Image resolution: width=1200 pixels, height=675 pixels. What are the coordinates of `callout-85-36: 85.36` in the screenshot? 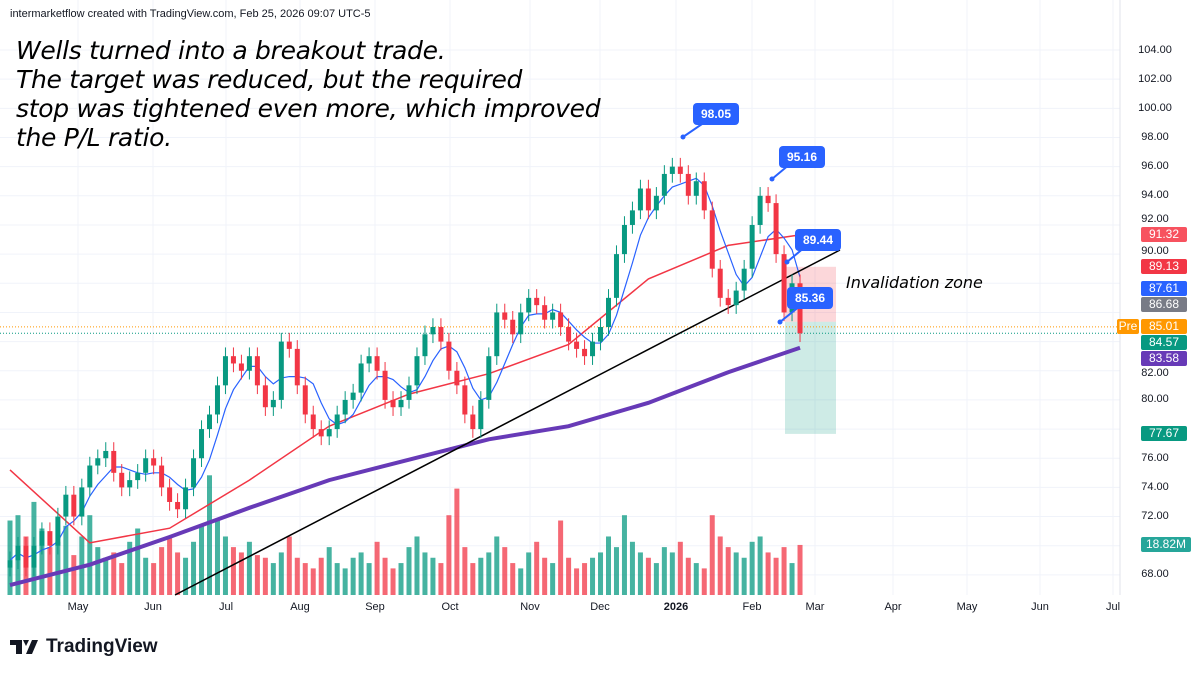 It's located at (810, 298).